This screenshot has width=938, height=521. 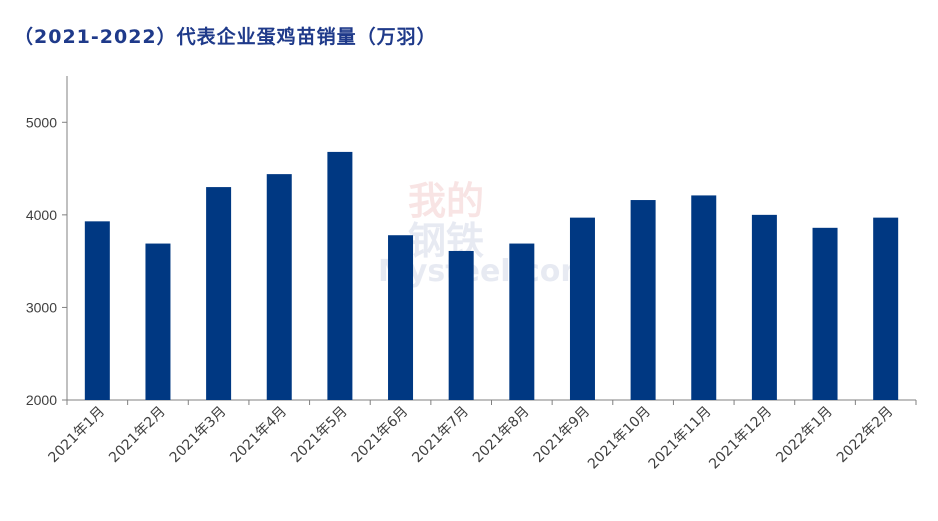 I want to click on x-tick-label: 2021年1月, so click(x=77, y=435).